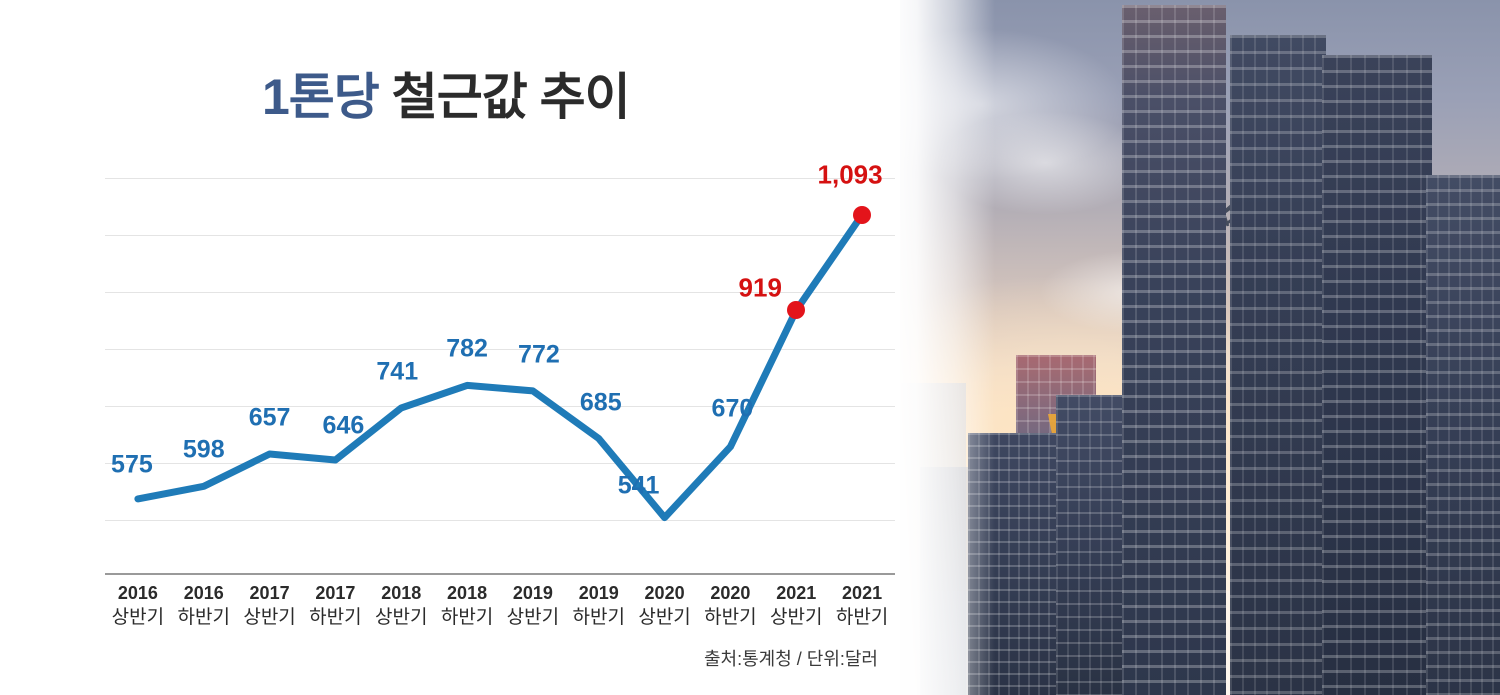 The height and width of the screenshot is (695, 1500). What do you see at coordinates (796, 606) in the screenshot?
I see `x-axis-tick: 2021 상반기` at bounding box center [796, 606].